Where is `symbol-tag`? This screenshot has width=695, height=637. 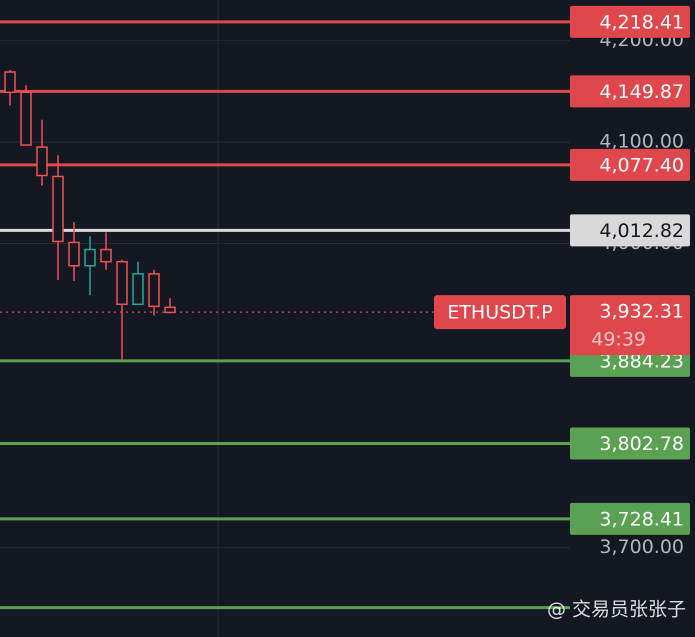 symbol-tag is located at coordinates (500, 312).